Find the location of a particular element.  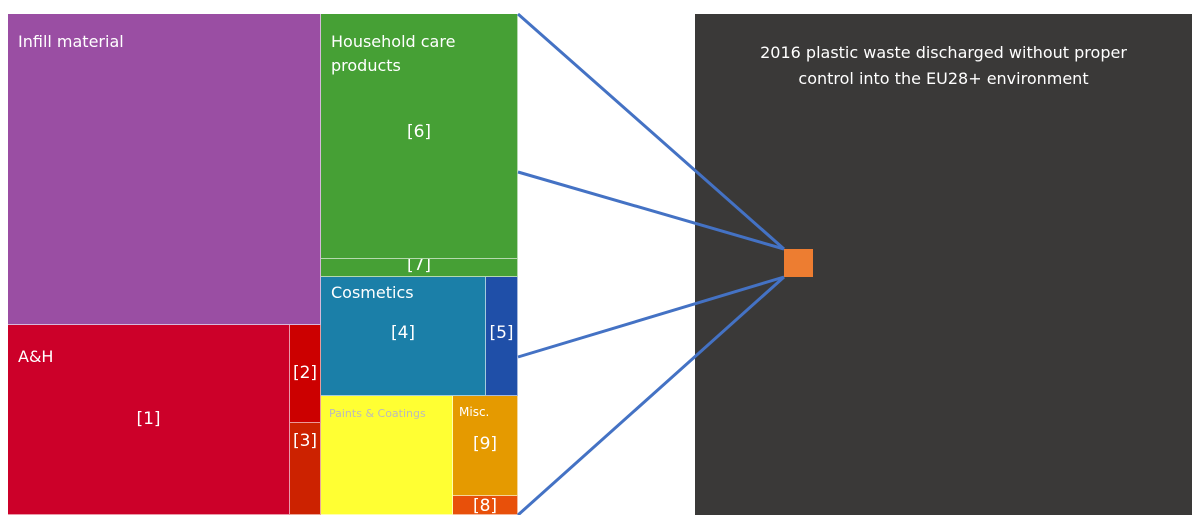

node-tag: [2] is located at coordinates (305, 373).